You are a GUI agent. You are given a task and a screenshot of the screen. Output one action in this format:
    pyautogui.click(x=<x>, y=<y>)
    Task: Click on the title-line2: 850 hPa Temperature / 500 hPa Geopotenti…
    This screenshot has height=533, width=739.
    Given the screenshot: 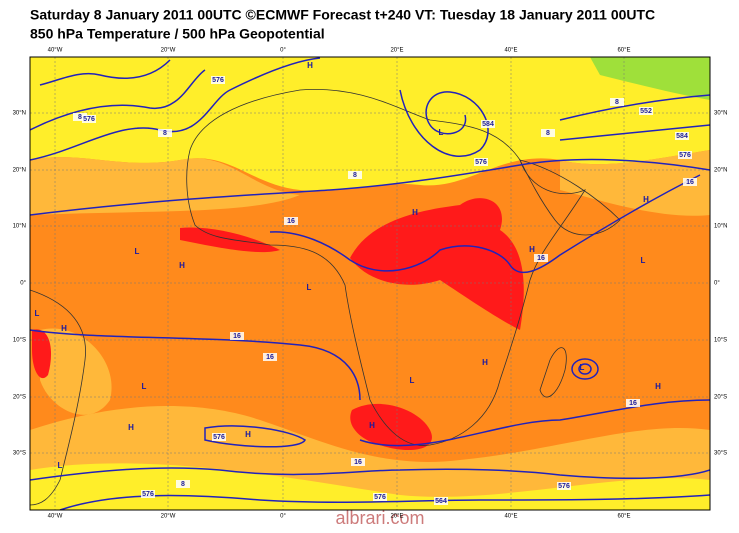 What is the action you would take?
    pyautogui.click(x=177, y=34)
    